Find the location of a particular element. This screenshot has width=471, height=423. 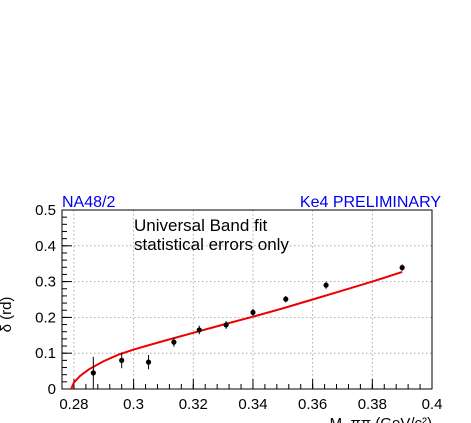

y-tick-label: 0.2 is located at coordinates (45, 317).